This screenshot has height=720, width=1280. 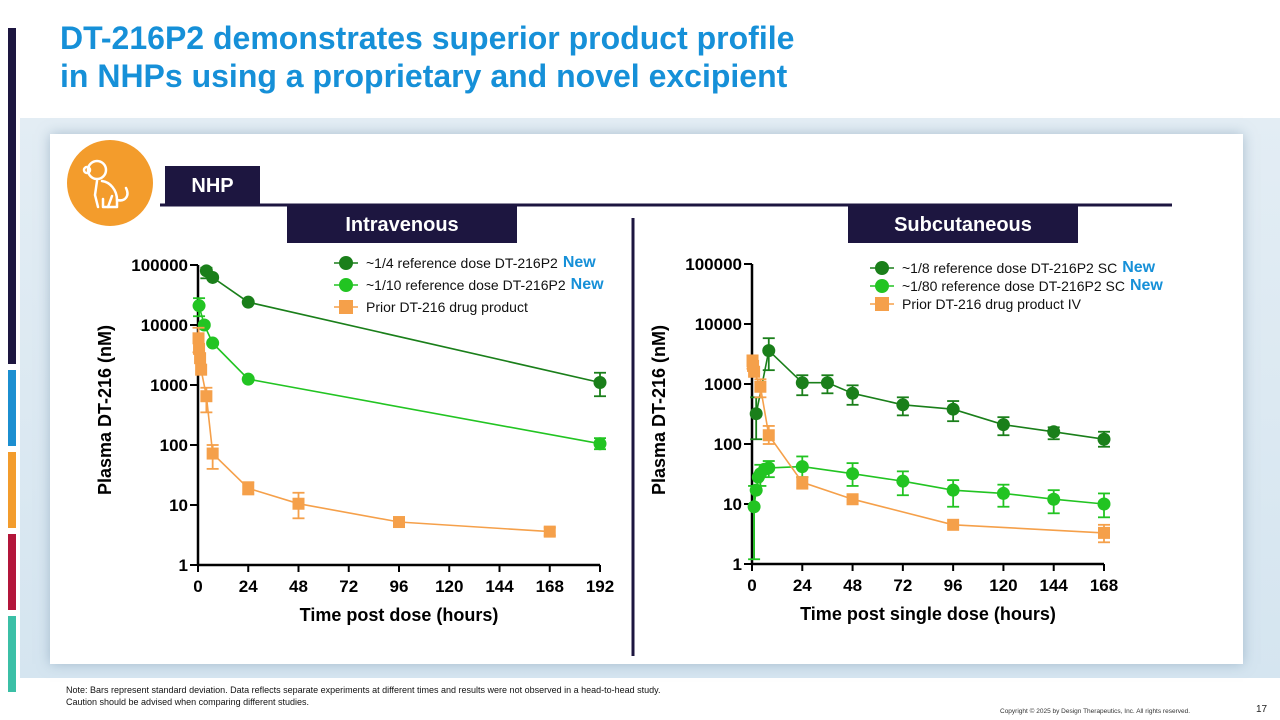 I want to click on iv-ytick-label: 10, so click(x=178, y=505).